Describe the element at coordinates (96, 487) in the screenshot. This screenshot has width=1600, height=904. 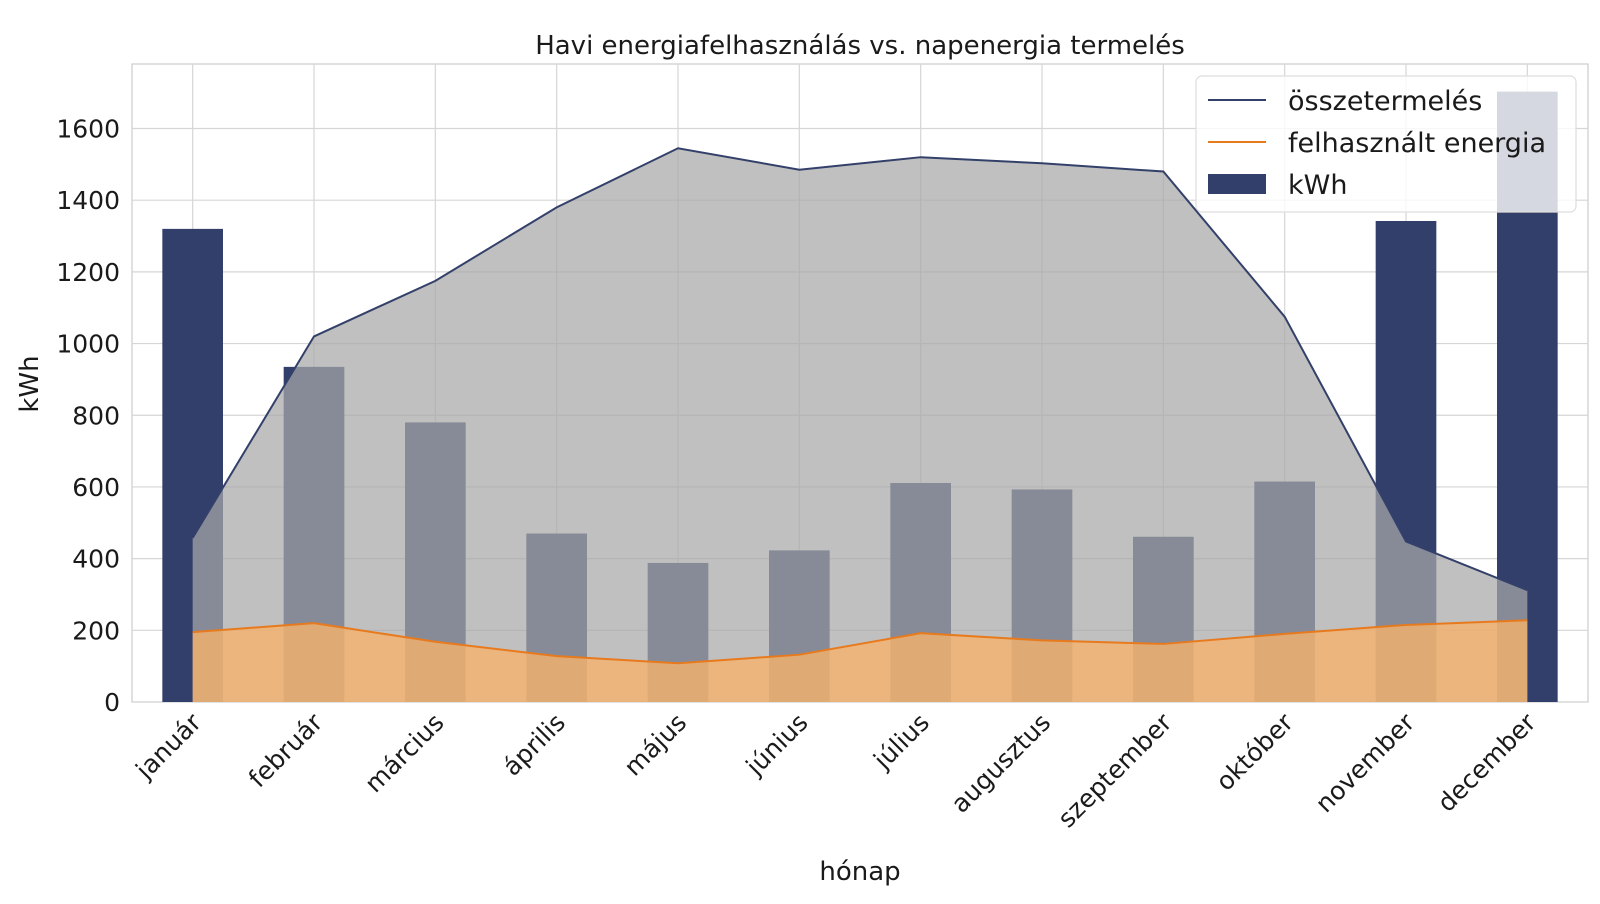
I see `y-tick-label: 600` at that location.